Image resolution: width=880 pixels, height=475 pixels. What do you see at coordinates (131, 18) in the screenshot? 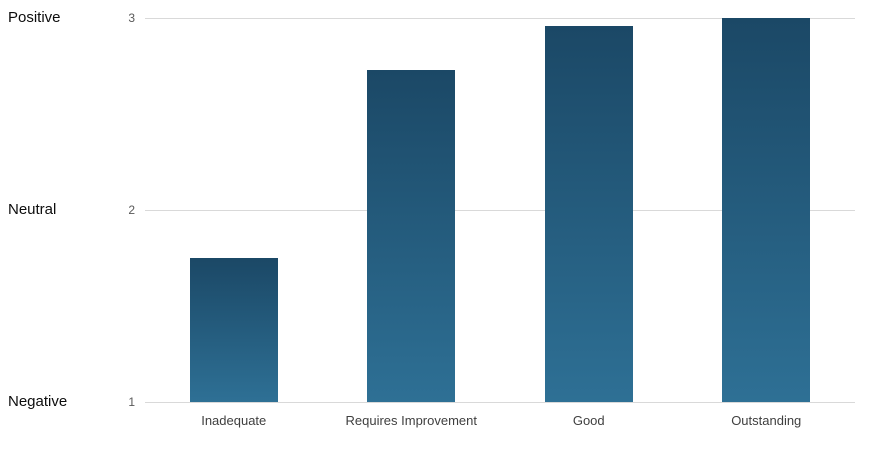
I see `y-axis-tick-3: 3` at bounding box center [131, 18].